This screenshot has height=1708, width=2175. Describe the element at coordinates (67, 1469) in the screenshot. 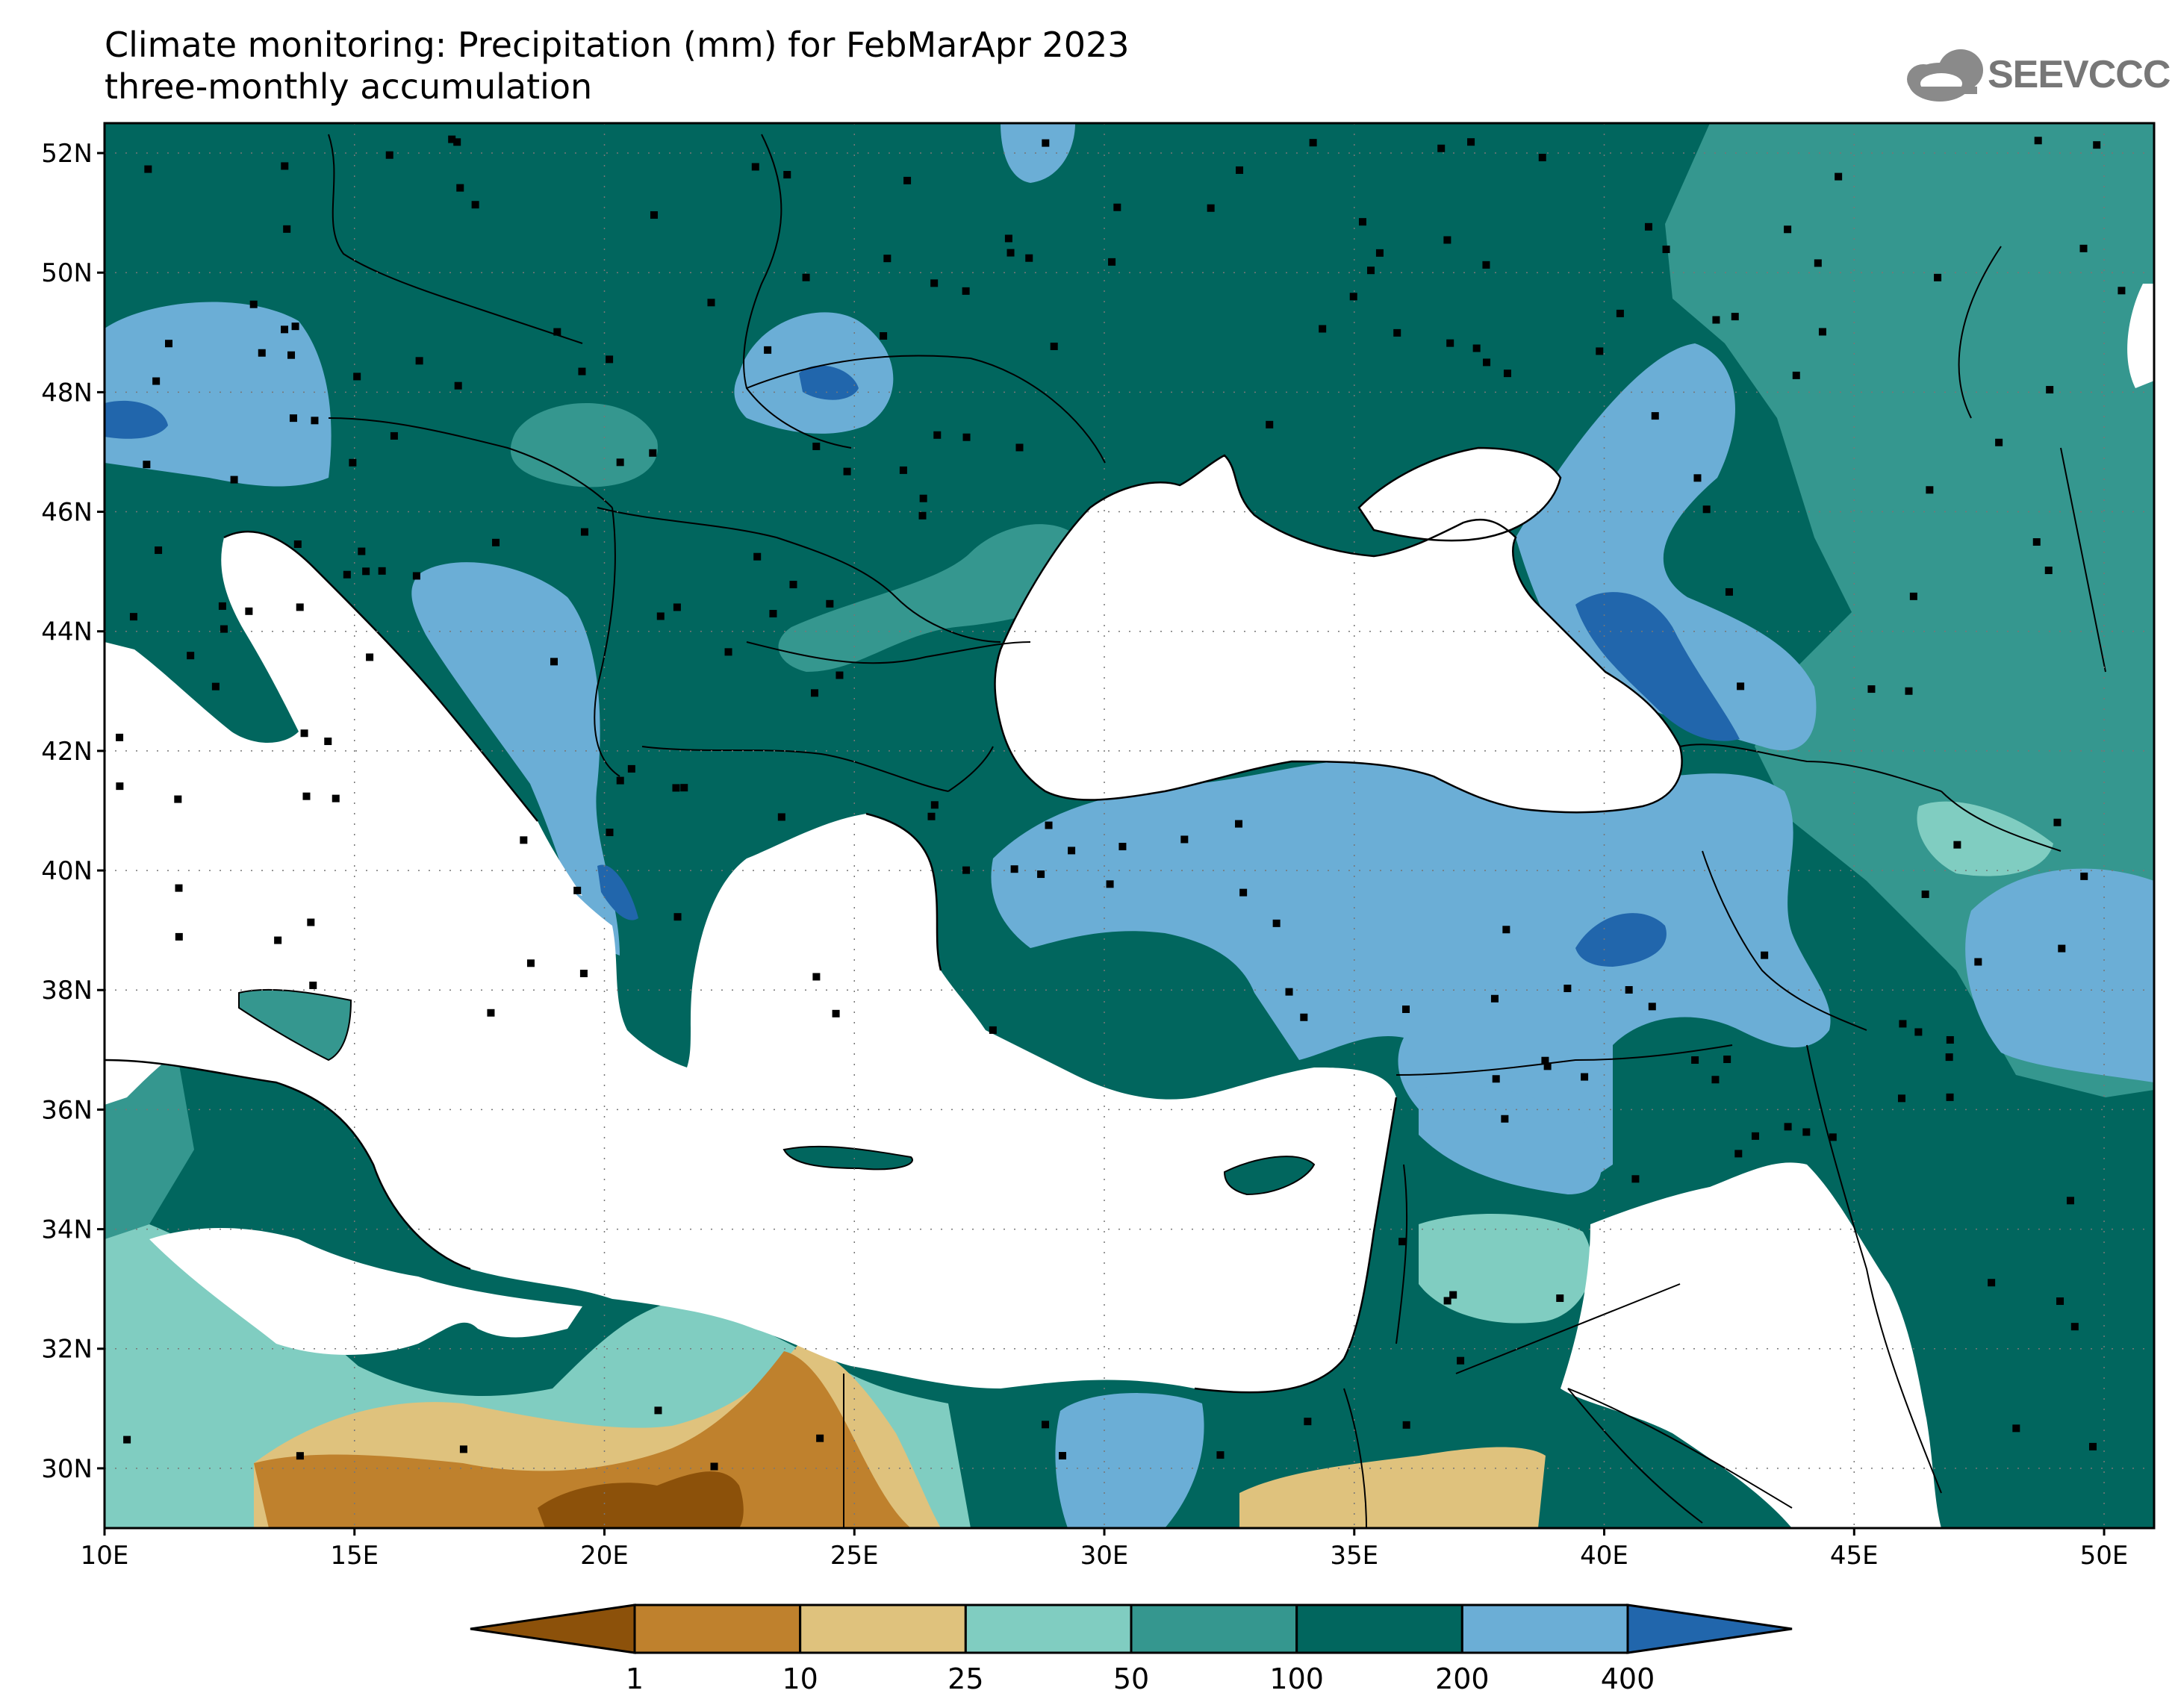

I see `lat-label-30N: 30N` at that location.